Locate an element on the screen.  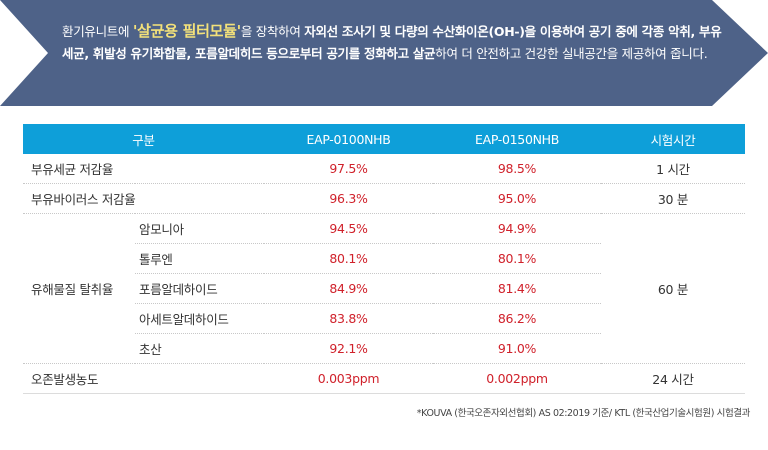
sub-label: 암모니아 is located at coordinates (199, 228).